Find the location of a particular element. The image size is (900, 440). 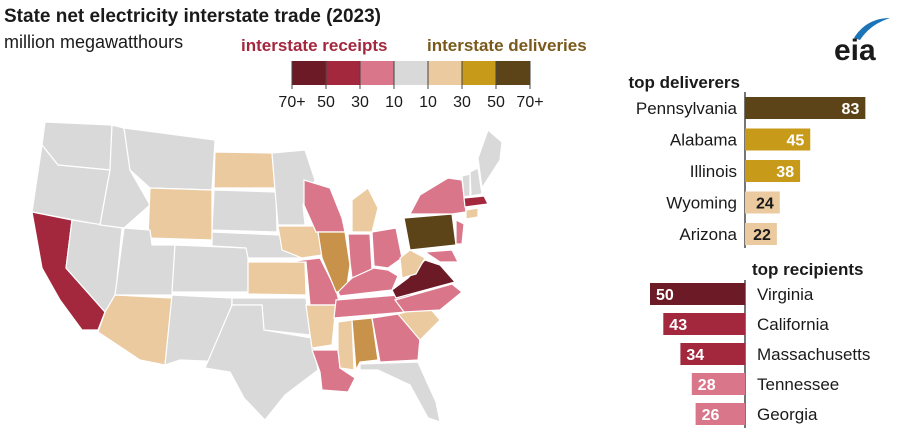

recipient-value-label: 26 is located at coordinates (711, 415).